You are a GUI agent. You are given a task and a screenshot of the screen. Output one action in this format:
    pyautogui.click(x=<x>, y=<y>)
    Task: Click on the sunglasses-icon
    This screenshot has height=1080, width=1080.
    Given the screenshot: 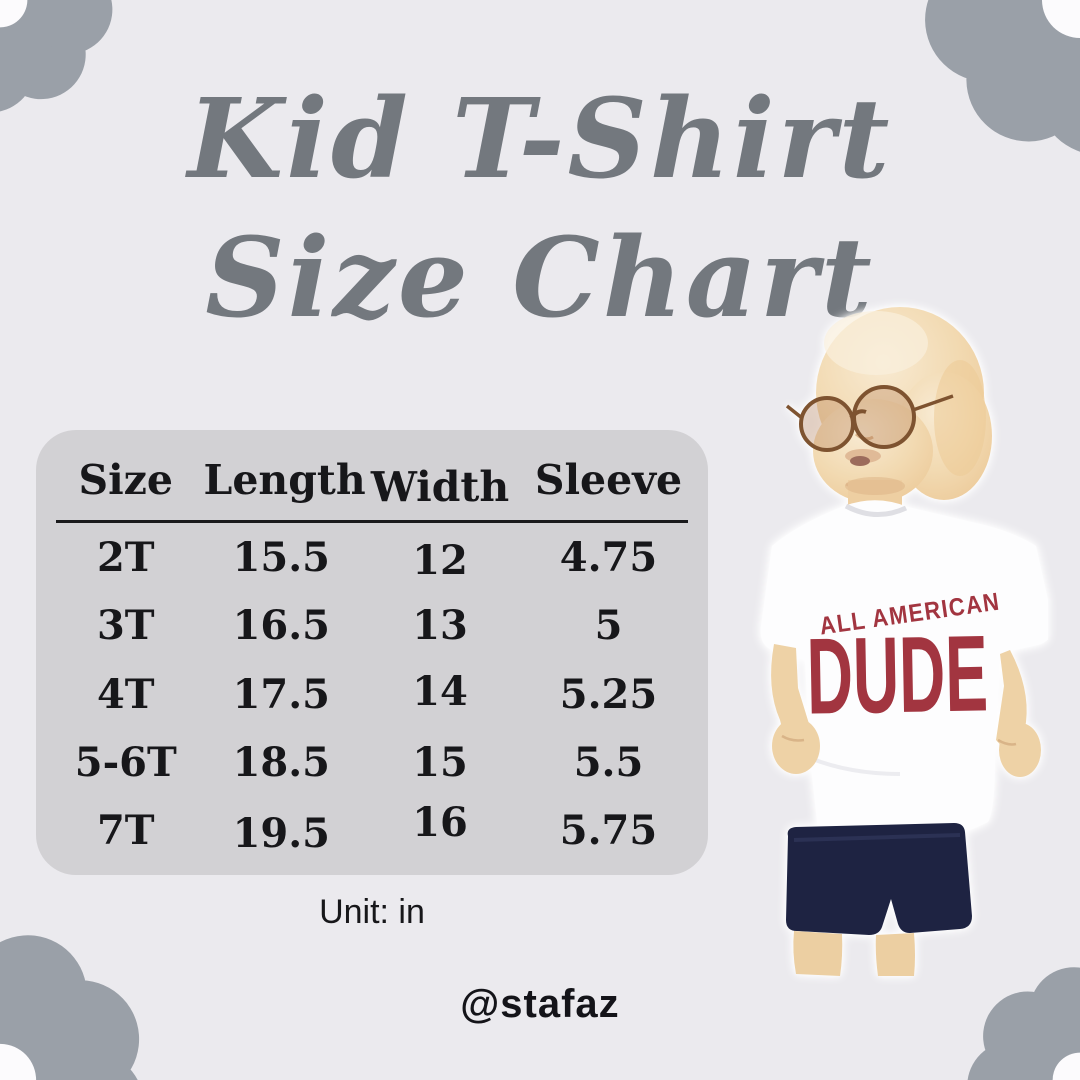 What is the action you would take?
    pyautogui.click(x=869, y=418)
    